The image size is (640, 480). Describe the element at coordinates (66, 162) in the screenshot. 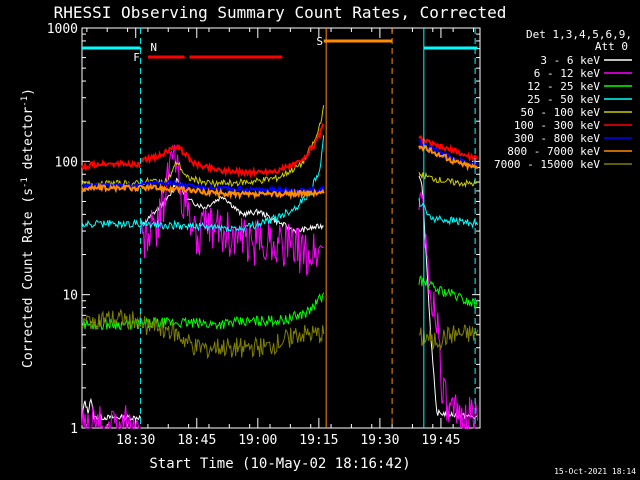

I see `y-tick-label: 100` at that location.